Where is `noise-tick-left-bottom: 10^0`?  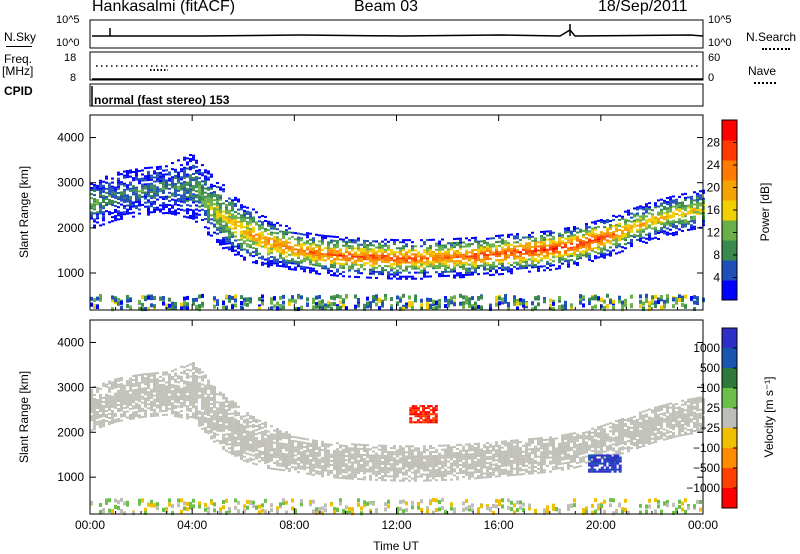 noise-tick-left-bottom: 10^0 is located at coordinates (68, 43).